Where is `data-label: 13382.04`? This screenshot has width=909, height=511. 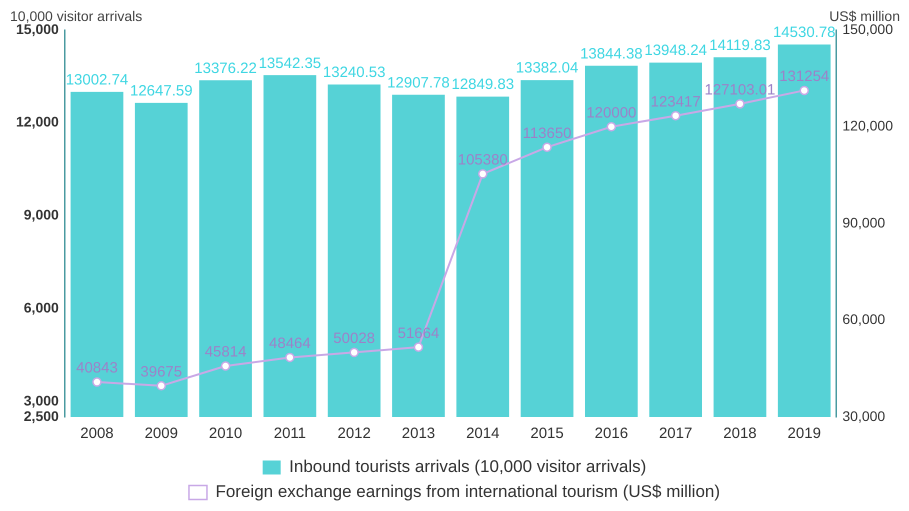
data-label: 13382.04 is located at coordinates (547, 68).